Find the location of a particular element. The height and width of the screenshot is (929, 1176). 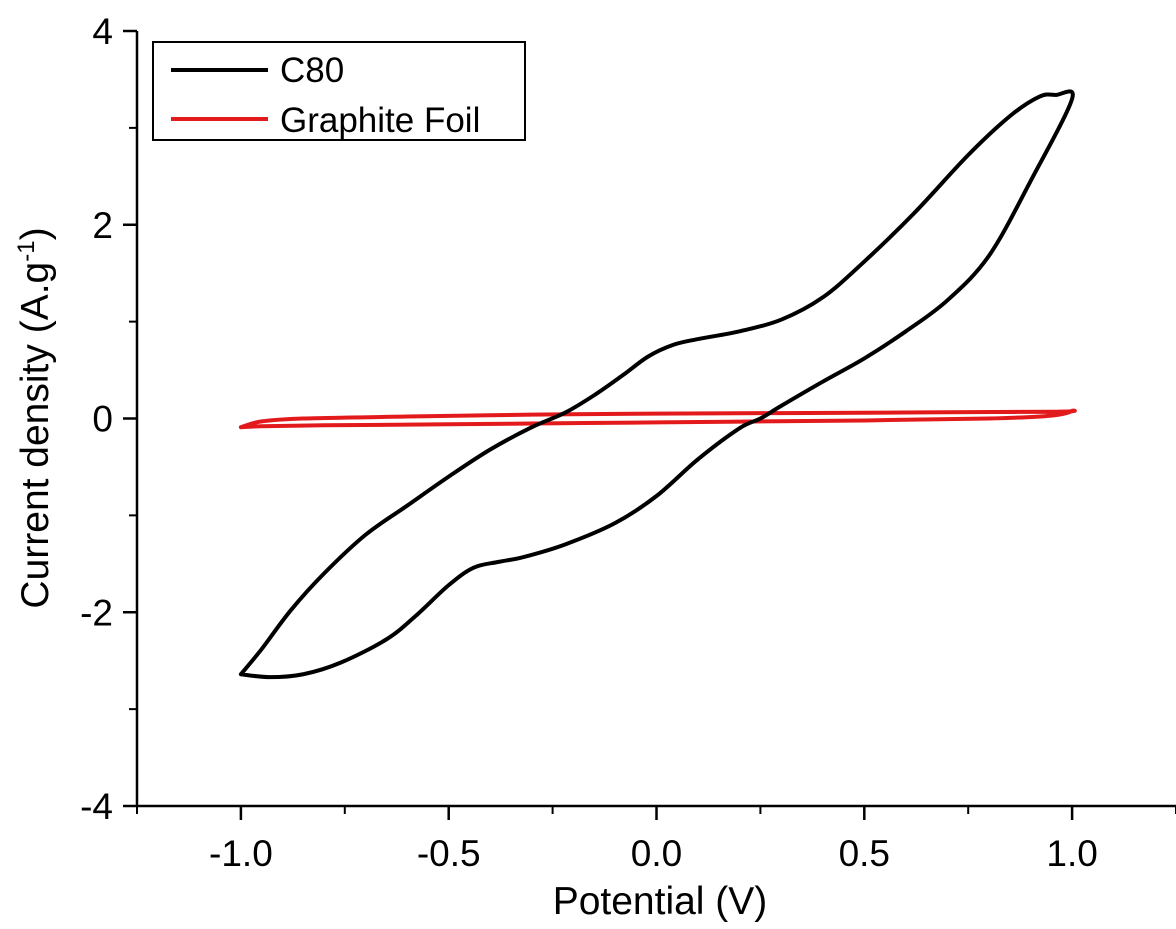

x-tick-label: 0.0 is located at coordinates (656, 853).